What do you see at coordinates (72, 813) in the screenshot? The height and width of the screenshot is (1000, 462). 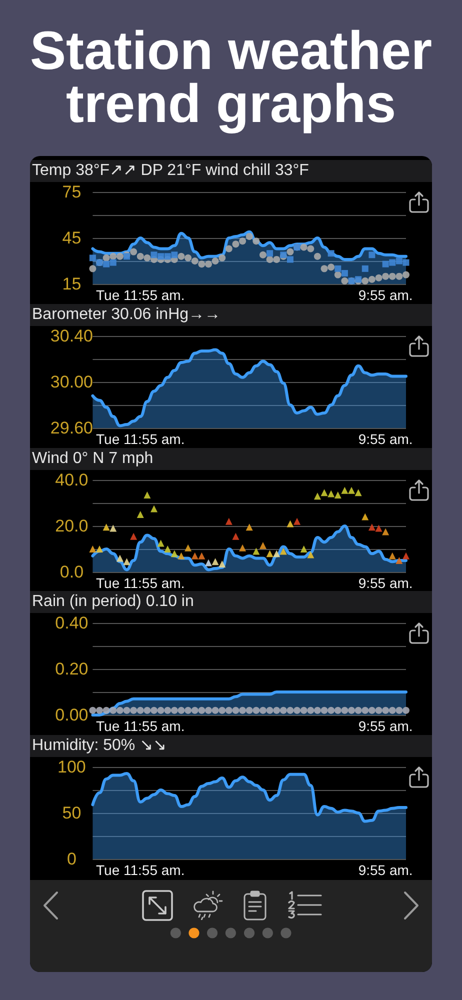 I see `y-tick-label: 50` at bounding box center [72, 813].